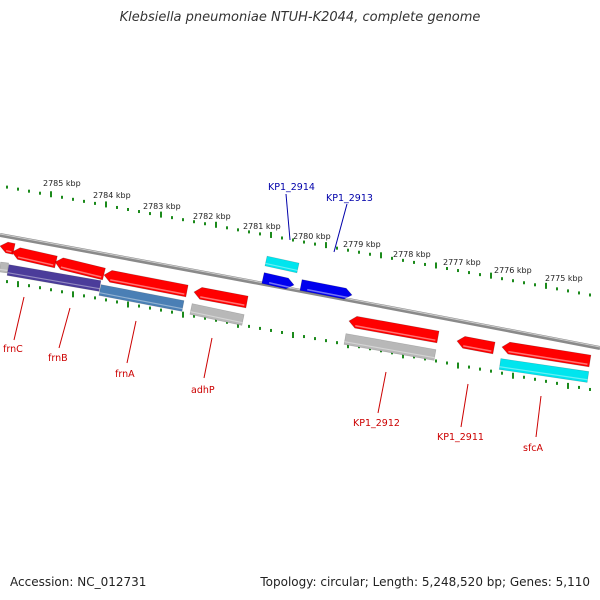 Image resolution: width=600 pixels, height=600 pixels. I want to click on gene-arrow-KP1_2914-shape, so click(278, 281).